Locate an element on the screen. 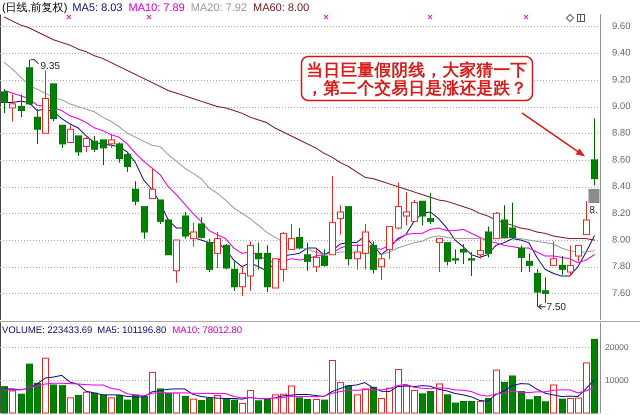 This screenshot has height=415, width=640. annotation: 当日巨量假阴线，大家猜一下，第二个交易日是涨还是跌？ is located at coordinates (417, 78).